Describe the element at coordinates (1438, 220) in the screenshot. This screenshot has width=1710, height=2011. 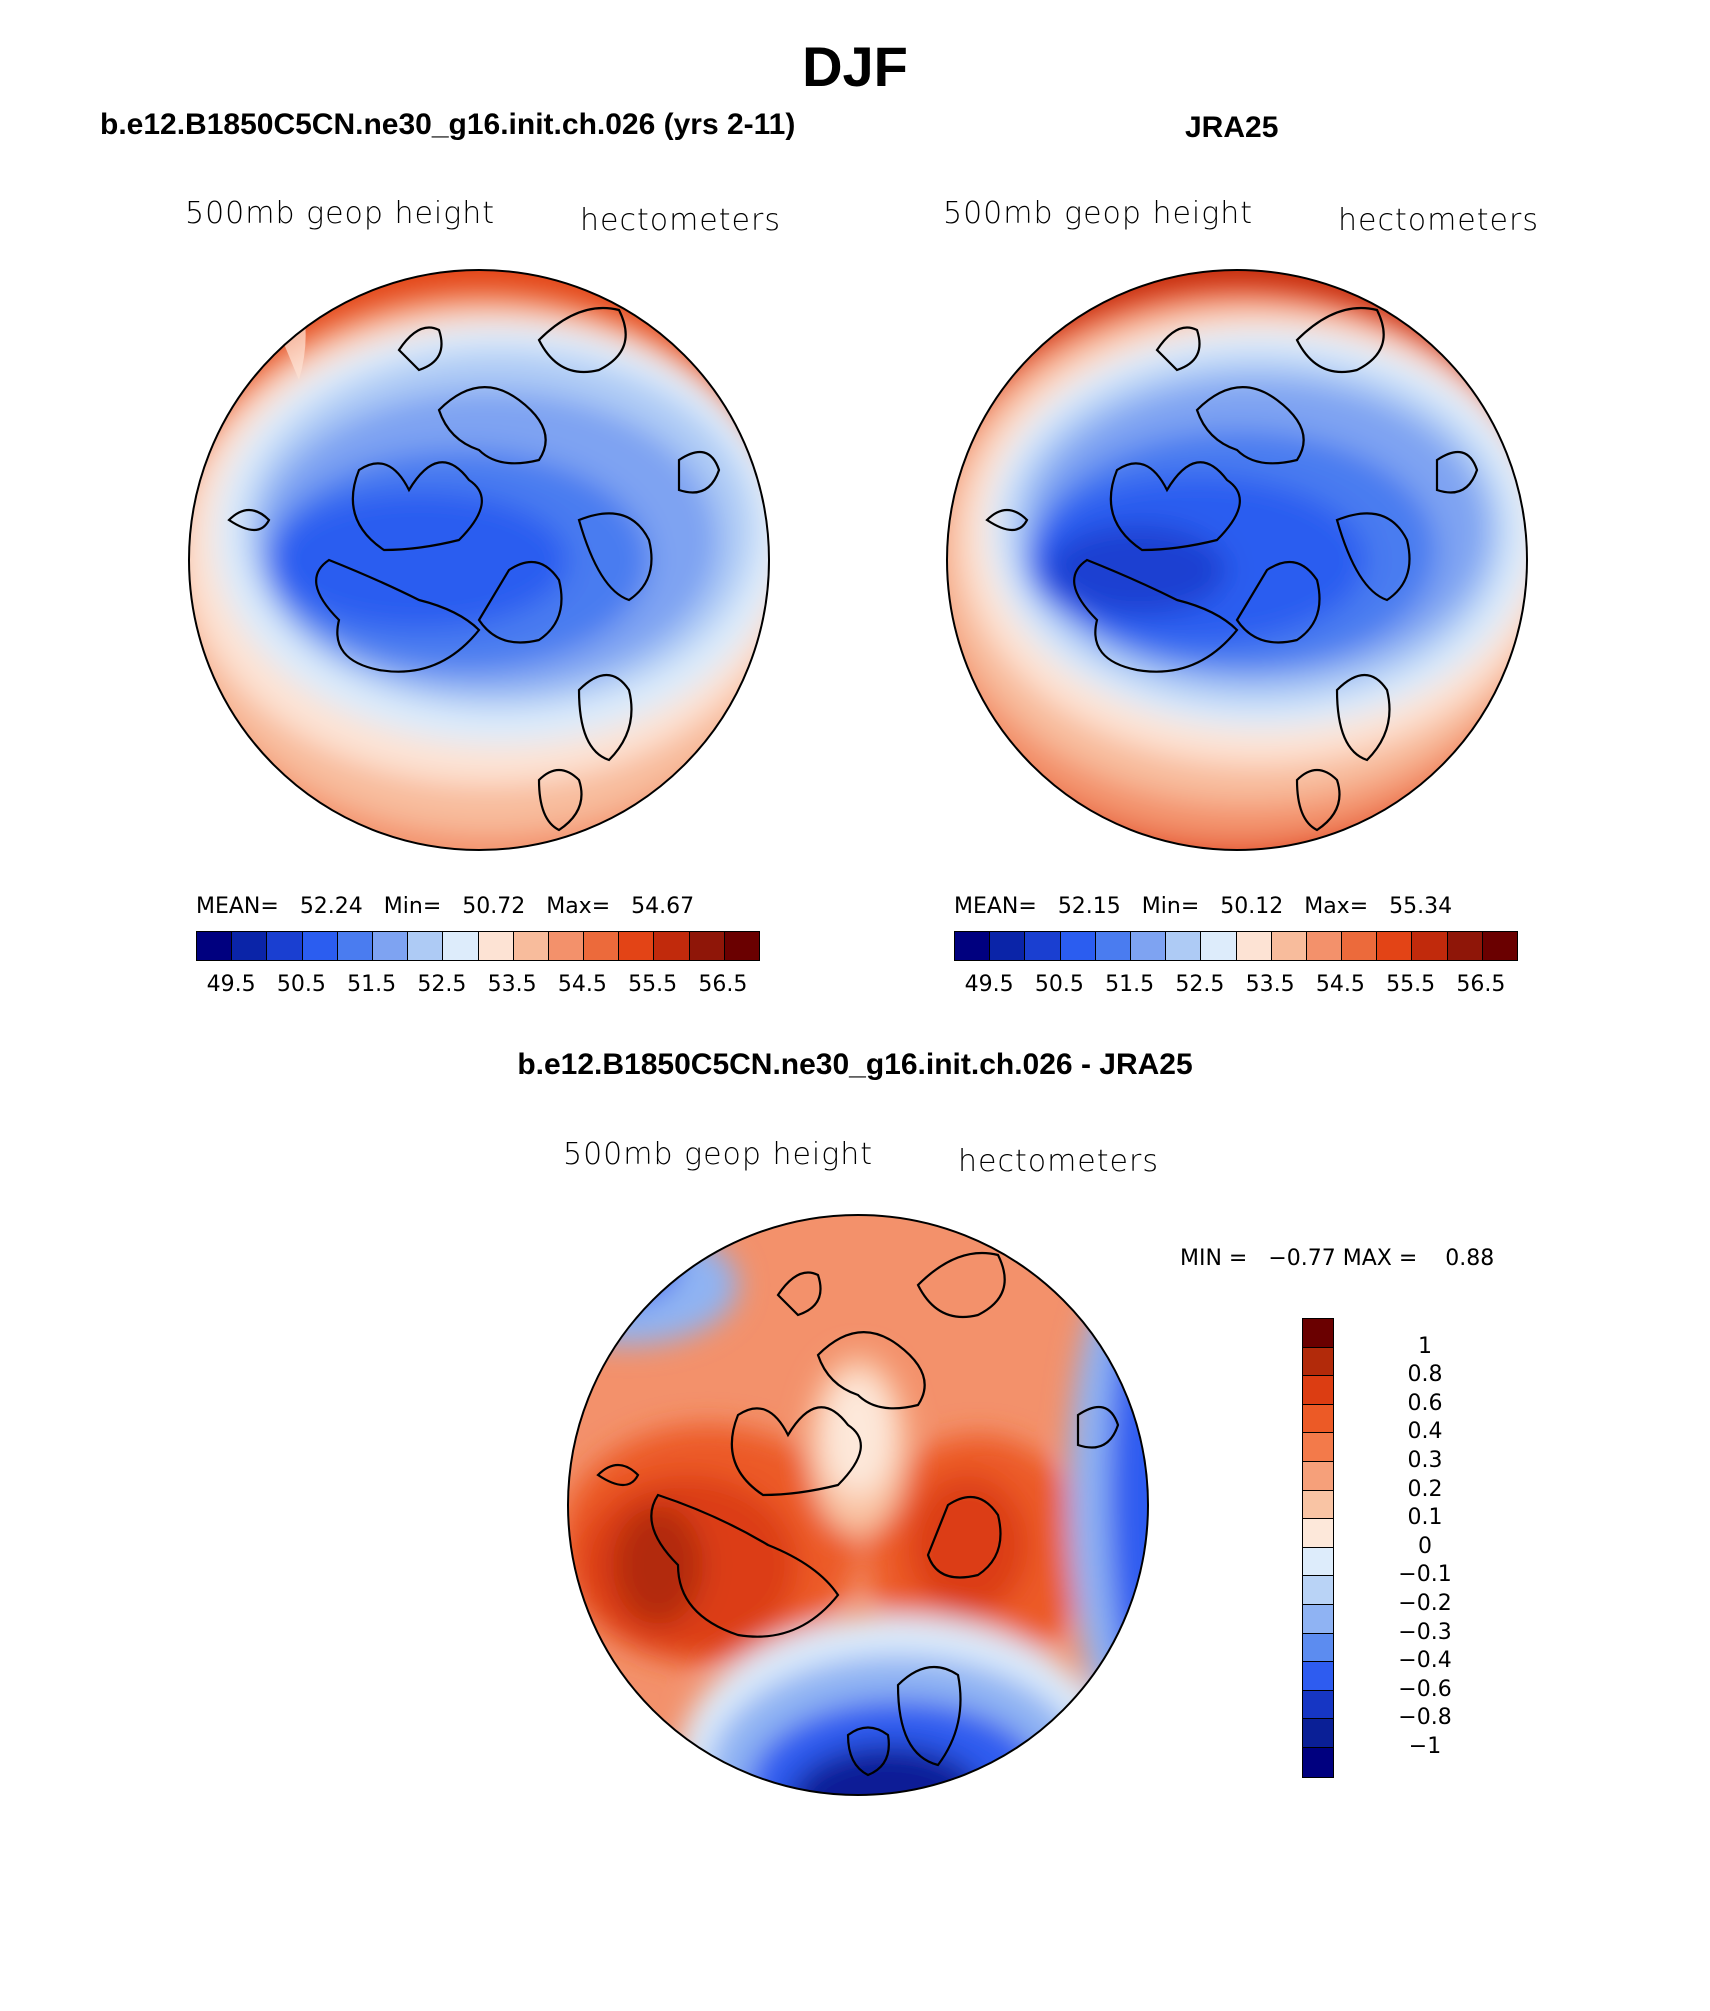
I see `obs-units-label: hectometers` at that location.